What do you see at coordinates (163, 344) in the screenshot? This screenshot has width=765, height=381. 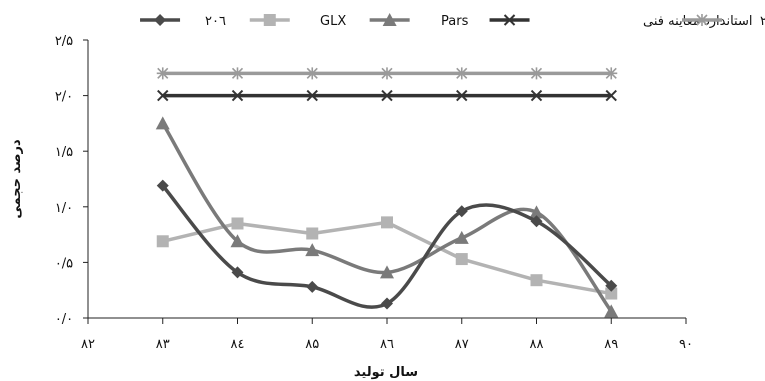 I see `x-tick-label: ۸۳` at bounding box center [163, 344].